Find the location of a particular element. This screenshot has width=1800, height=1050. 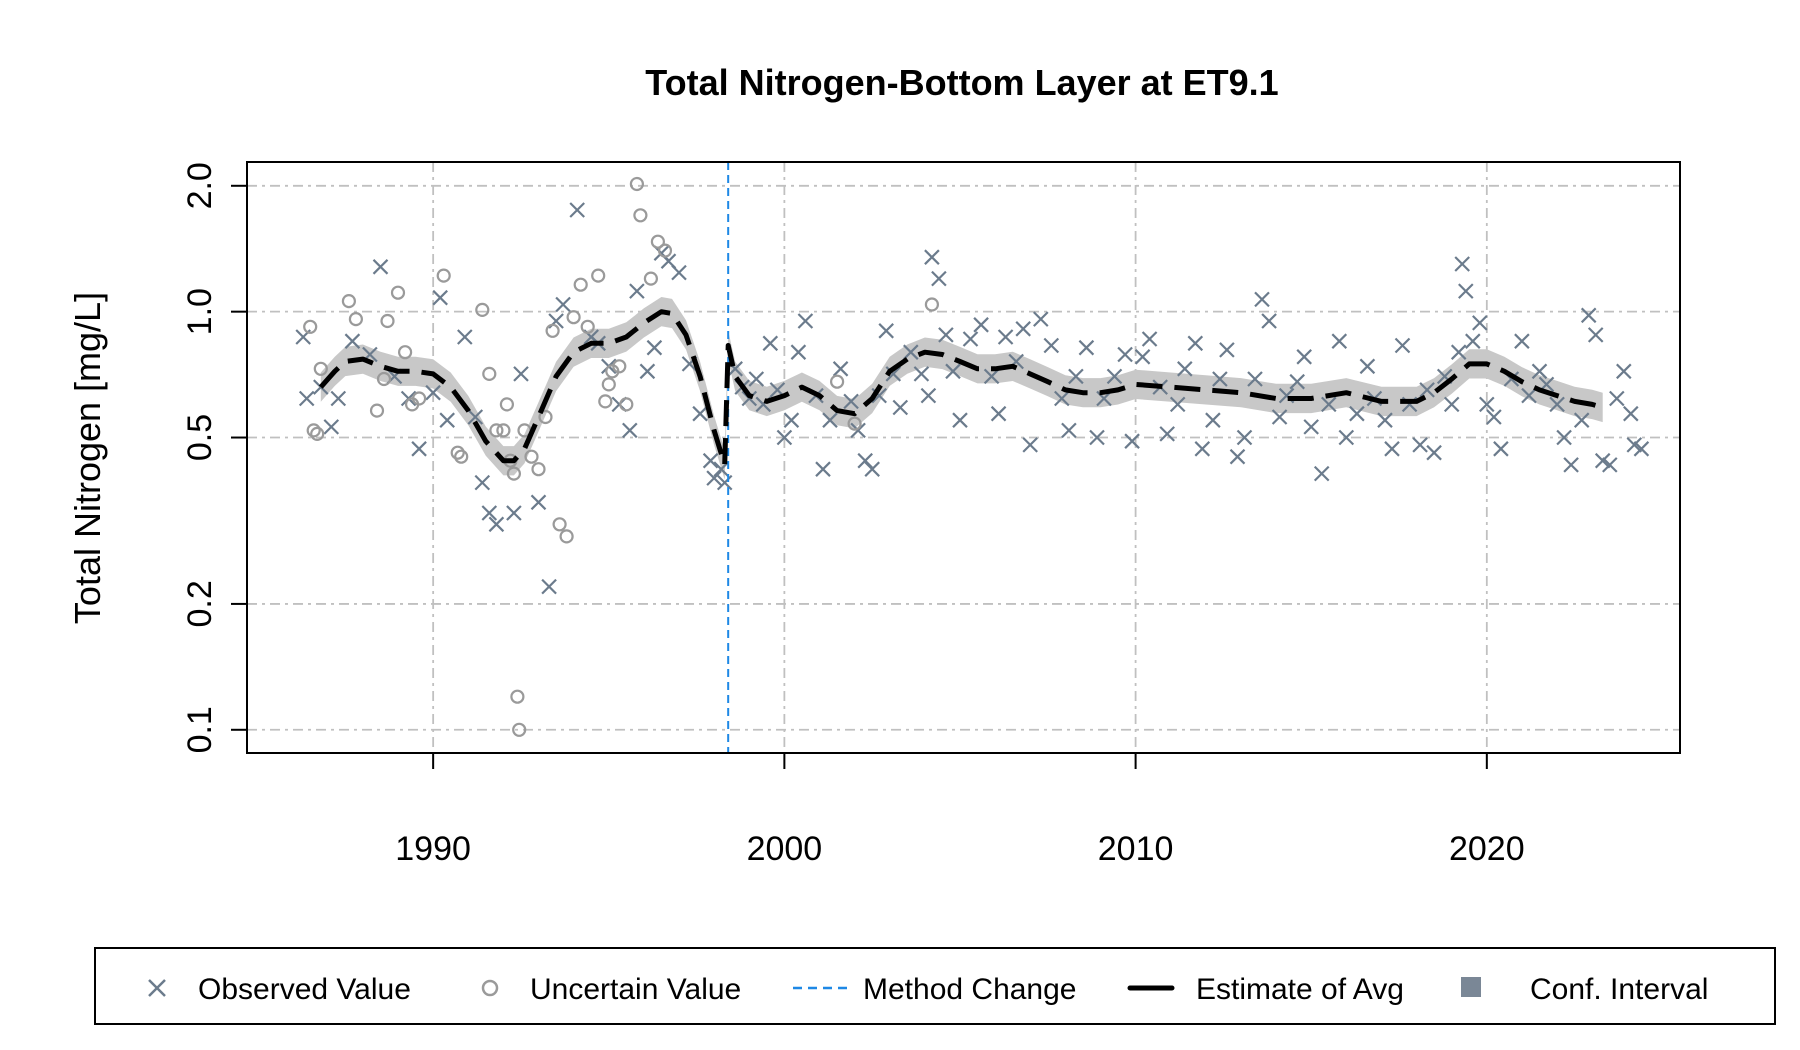

conf-interval-band is located at coordinates (961, 388).